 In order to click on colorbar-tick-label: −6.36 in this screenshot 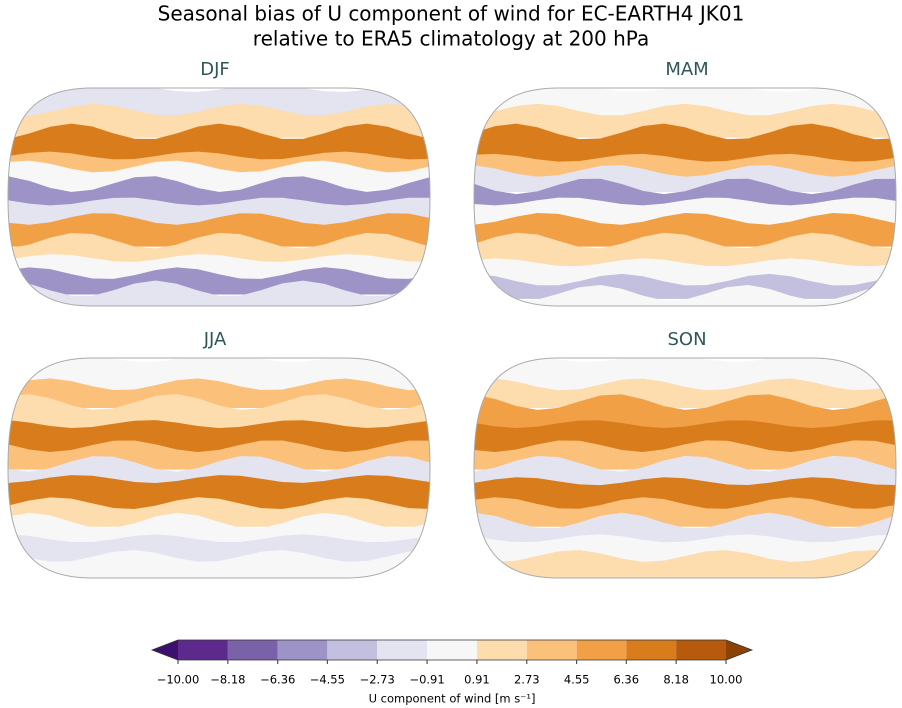, I will do `click(277, 680)`.